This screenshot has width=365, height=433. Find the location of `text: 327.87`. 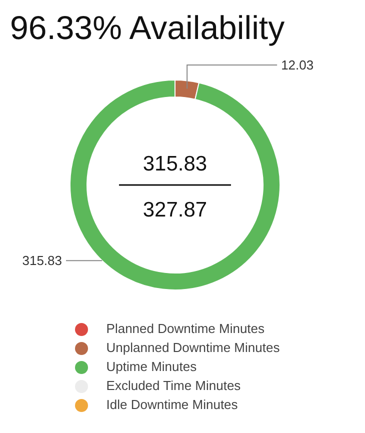

text: 327.87 is located at coordinates (175, 210).